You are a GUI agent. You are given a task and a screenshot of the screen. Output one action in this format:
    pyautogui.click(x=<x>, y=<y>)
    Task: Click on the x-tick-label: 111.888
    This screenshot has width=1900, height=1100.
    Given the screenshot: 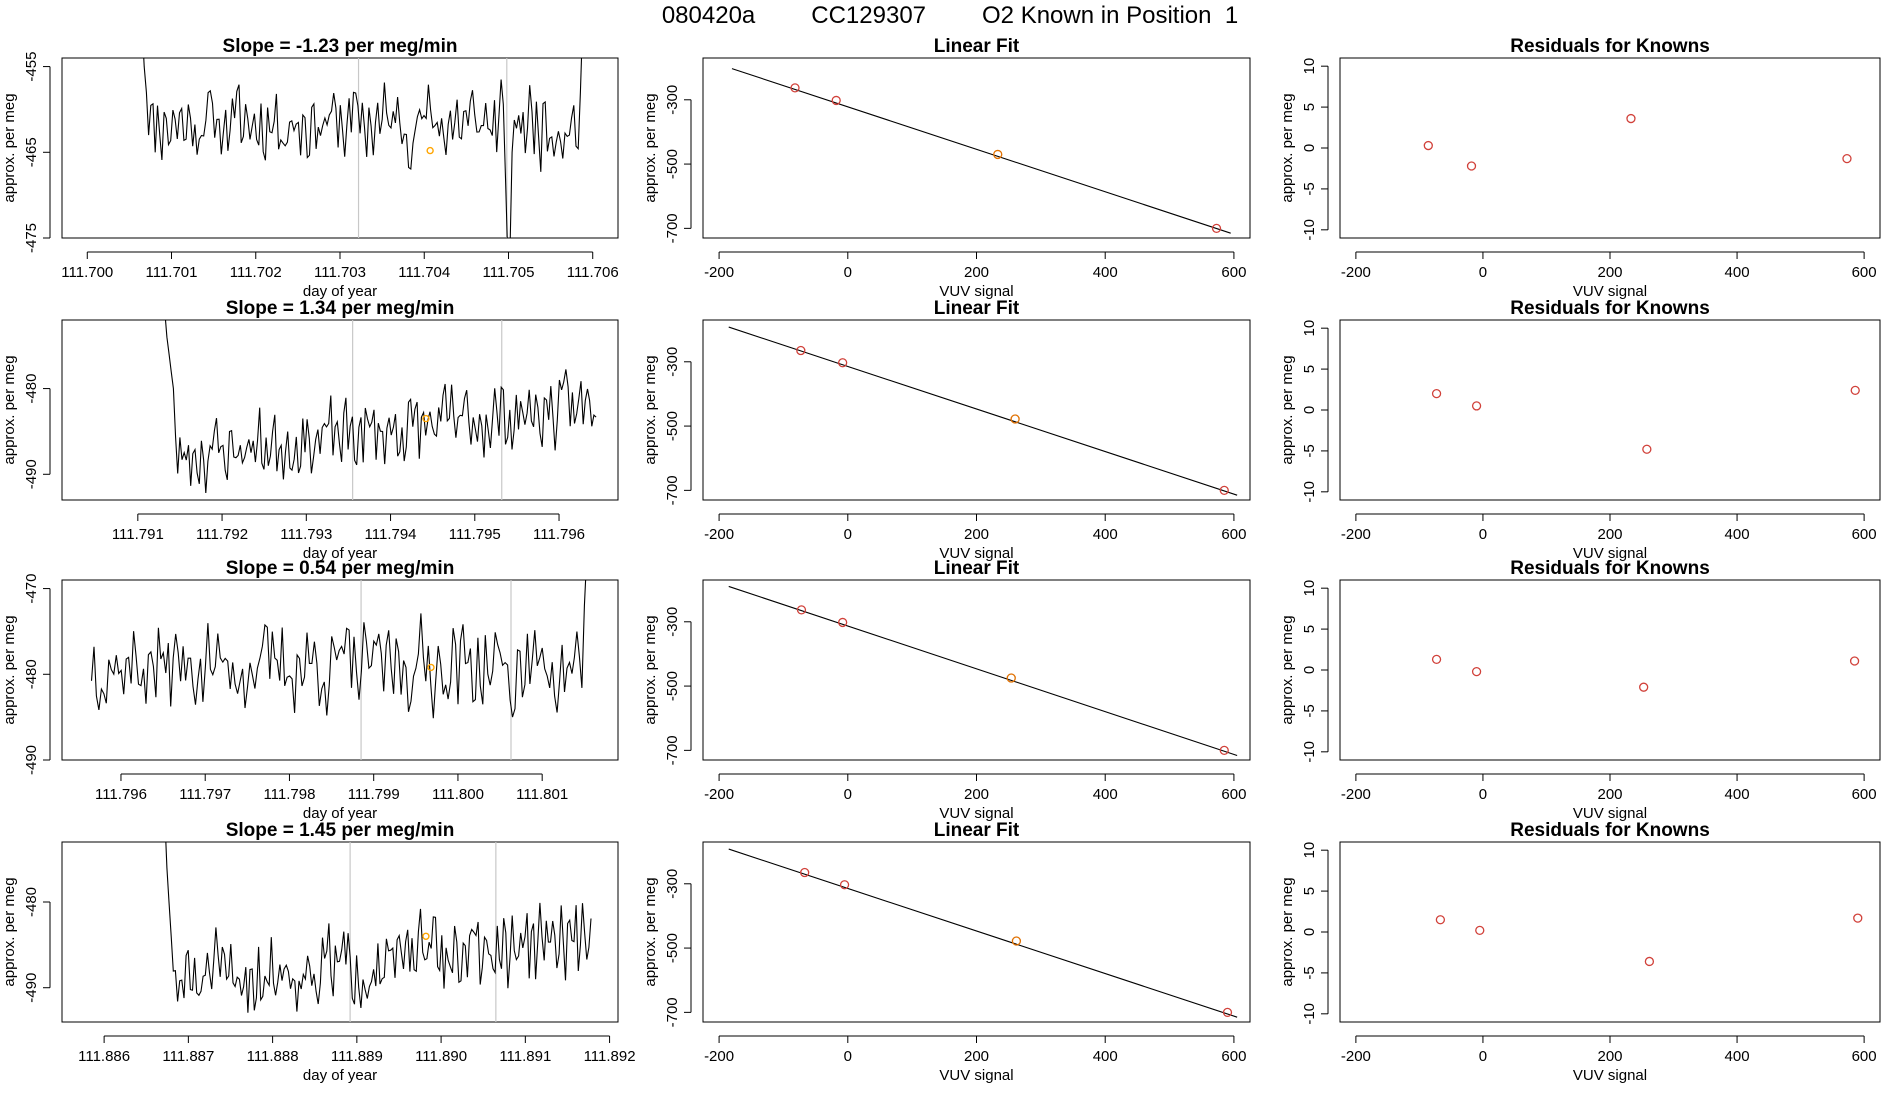 What is the action you would take?
    pyautogui.click(x=273, y=1056)
    